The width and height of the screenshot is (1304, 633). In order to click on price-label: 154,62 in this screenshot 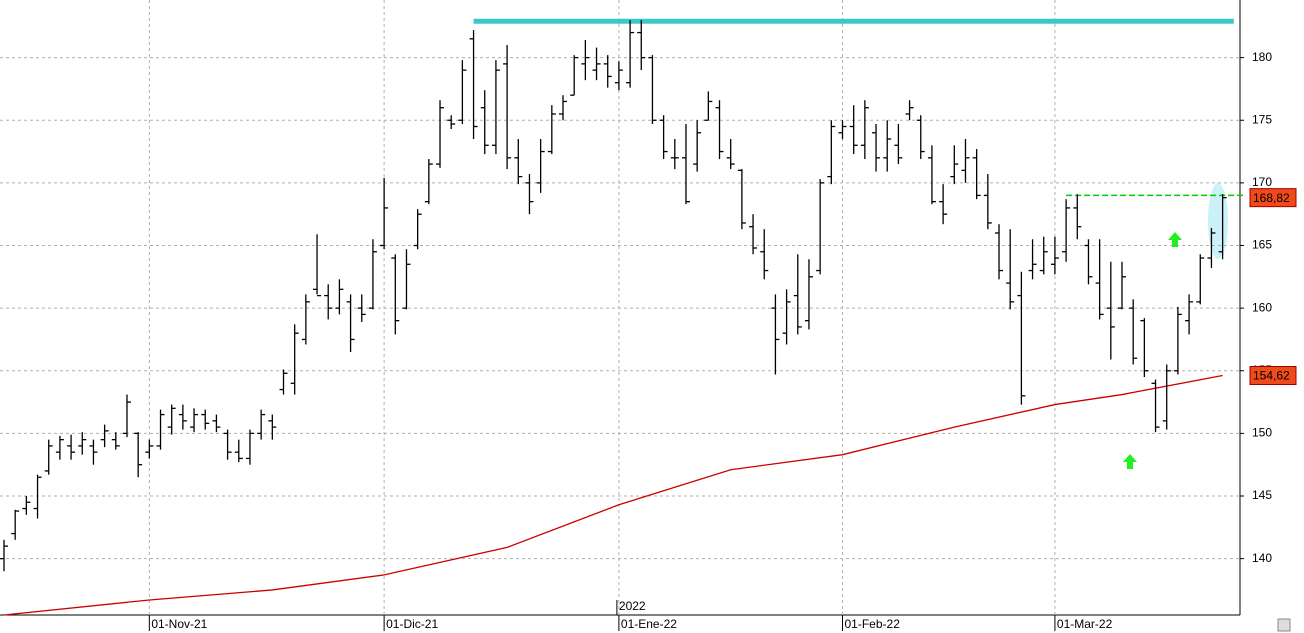, I will do `click(1271, 376)`.